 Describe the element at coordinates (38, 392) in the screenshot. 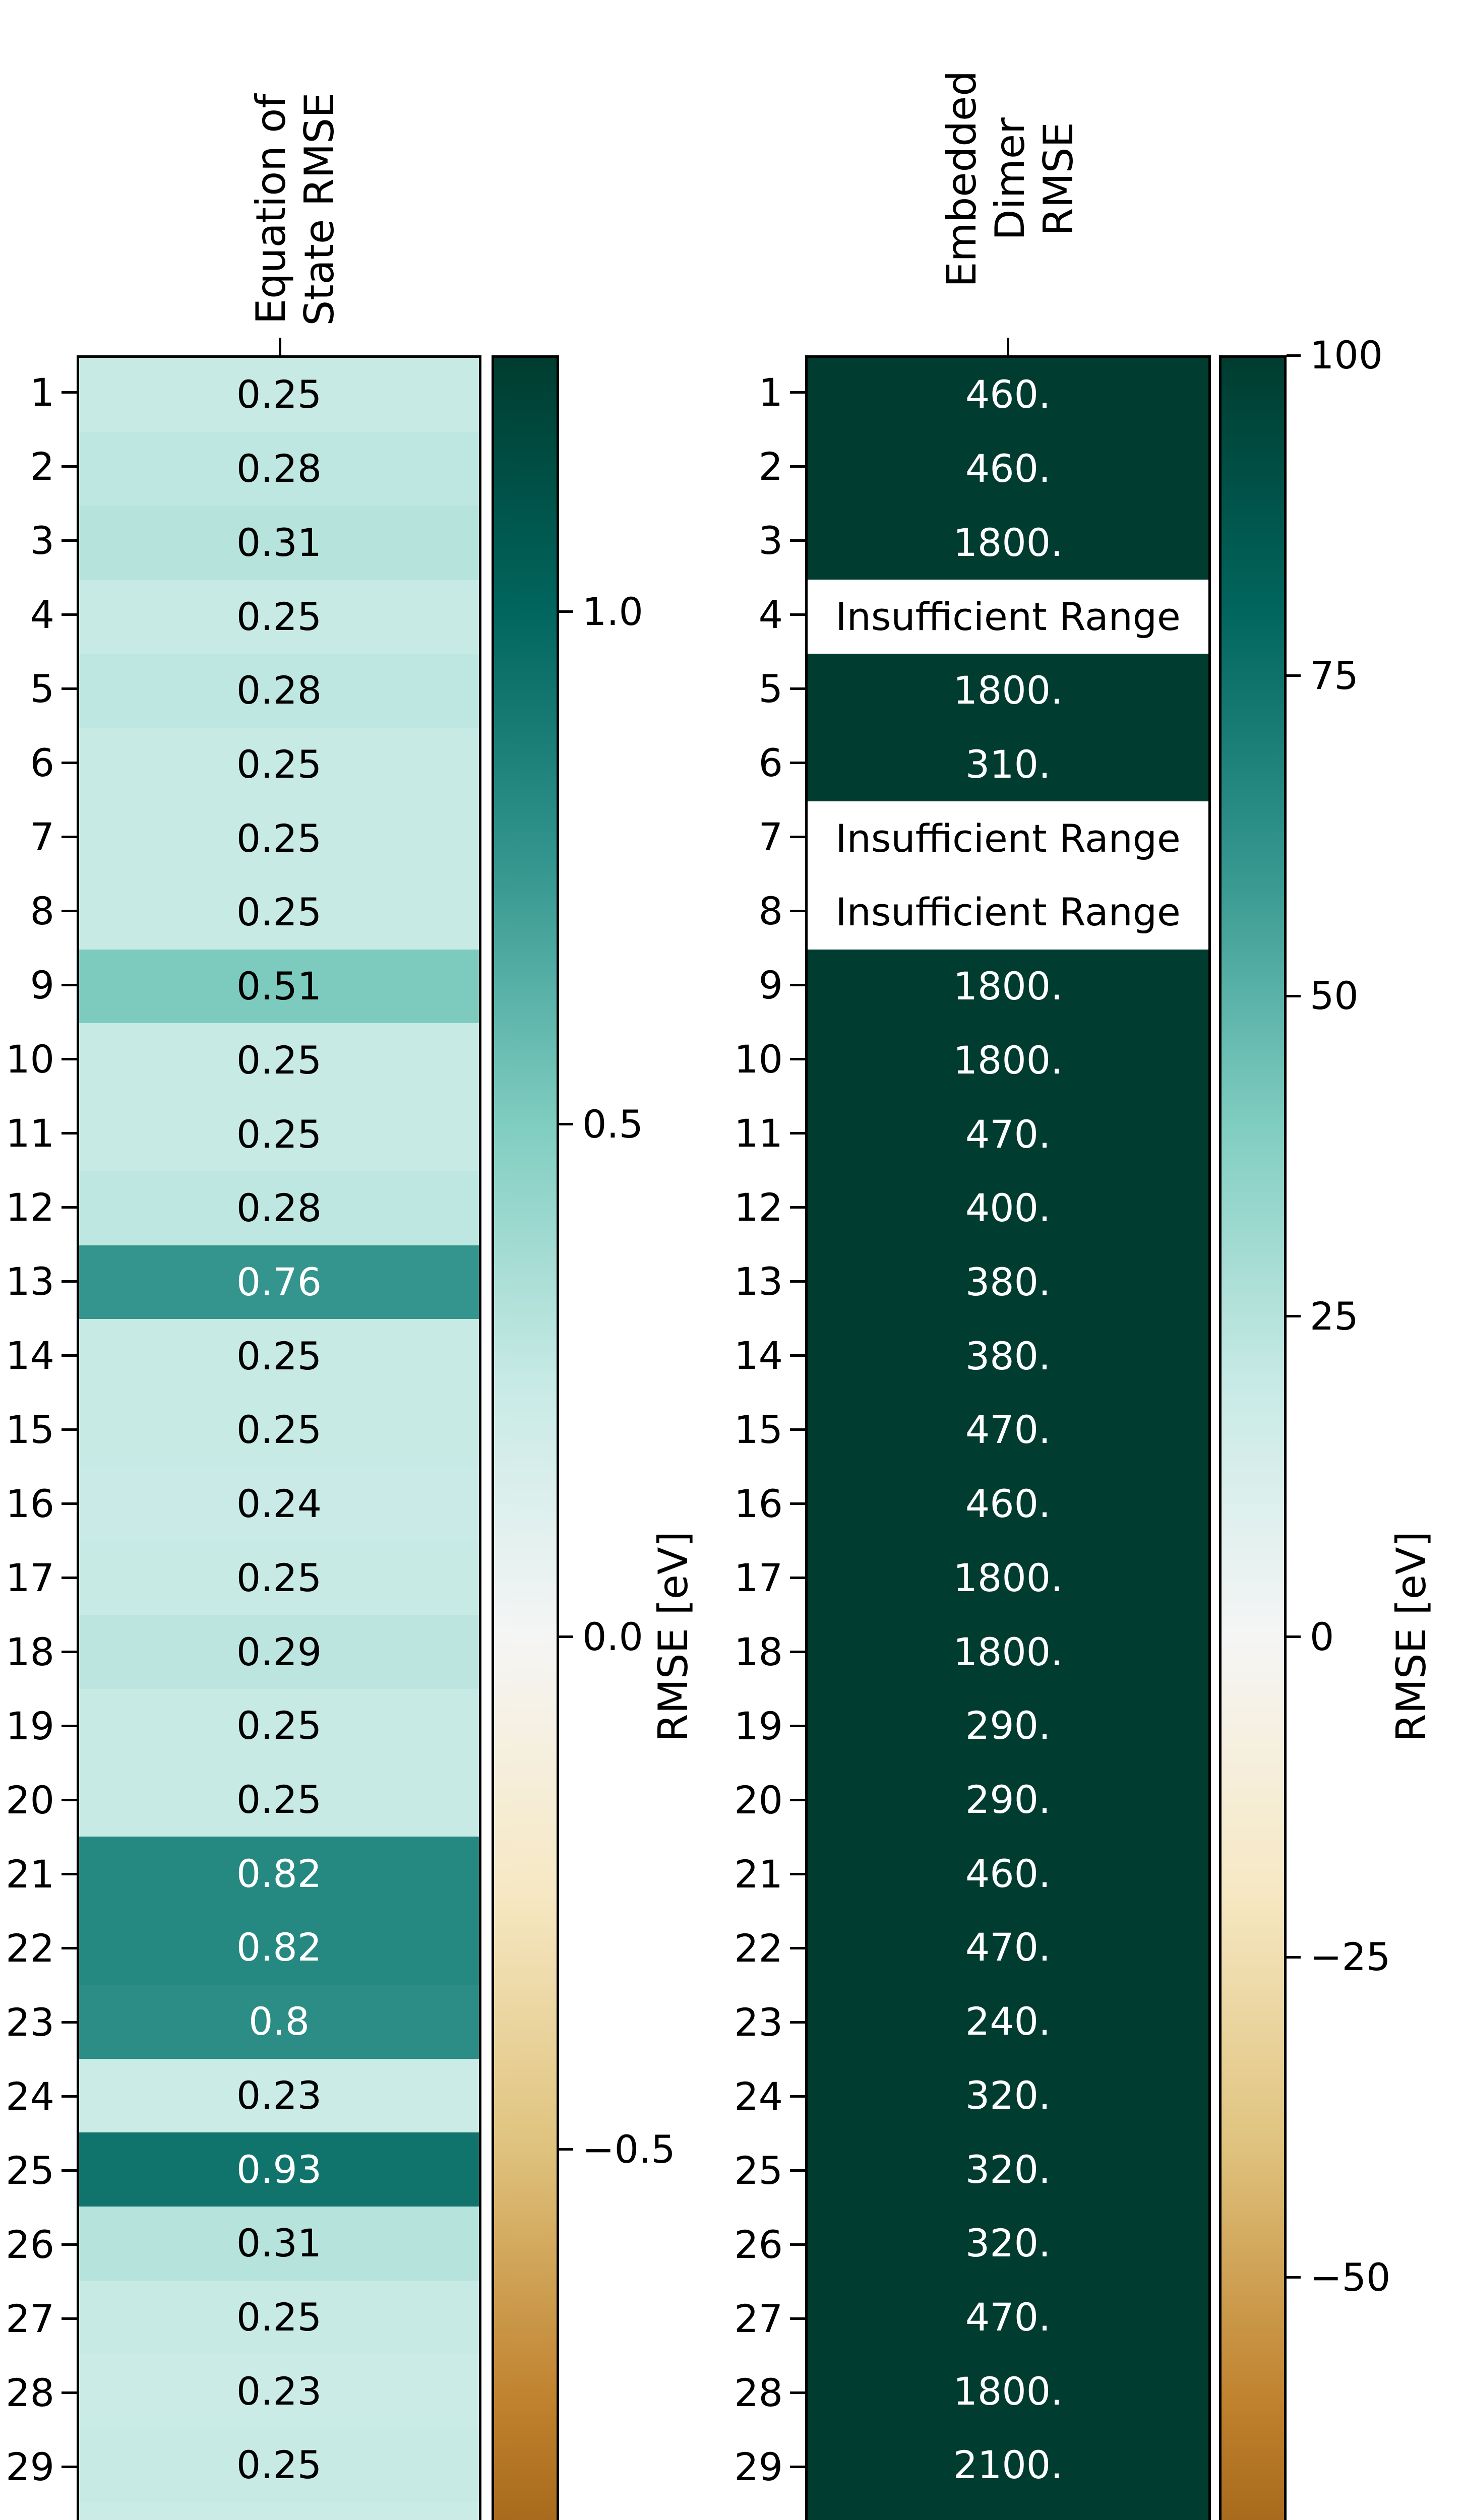

I see `row-label: 1` at that location.